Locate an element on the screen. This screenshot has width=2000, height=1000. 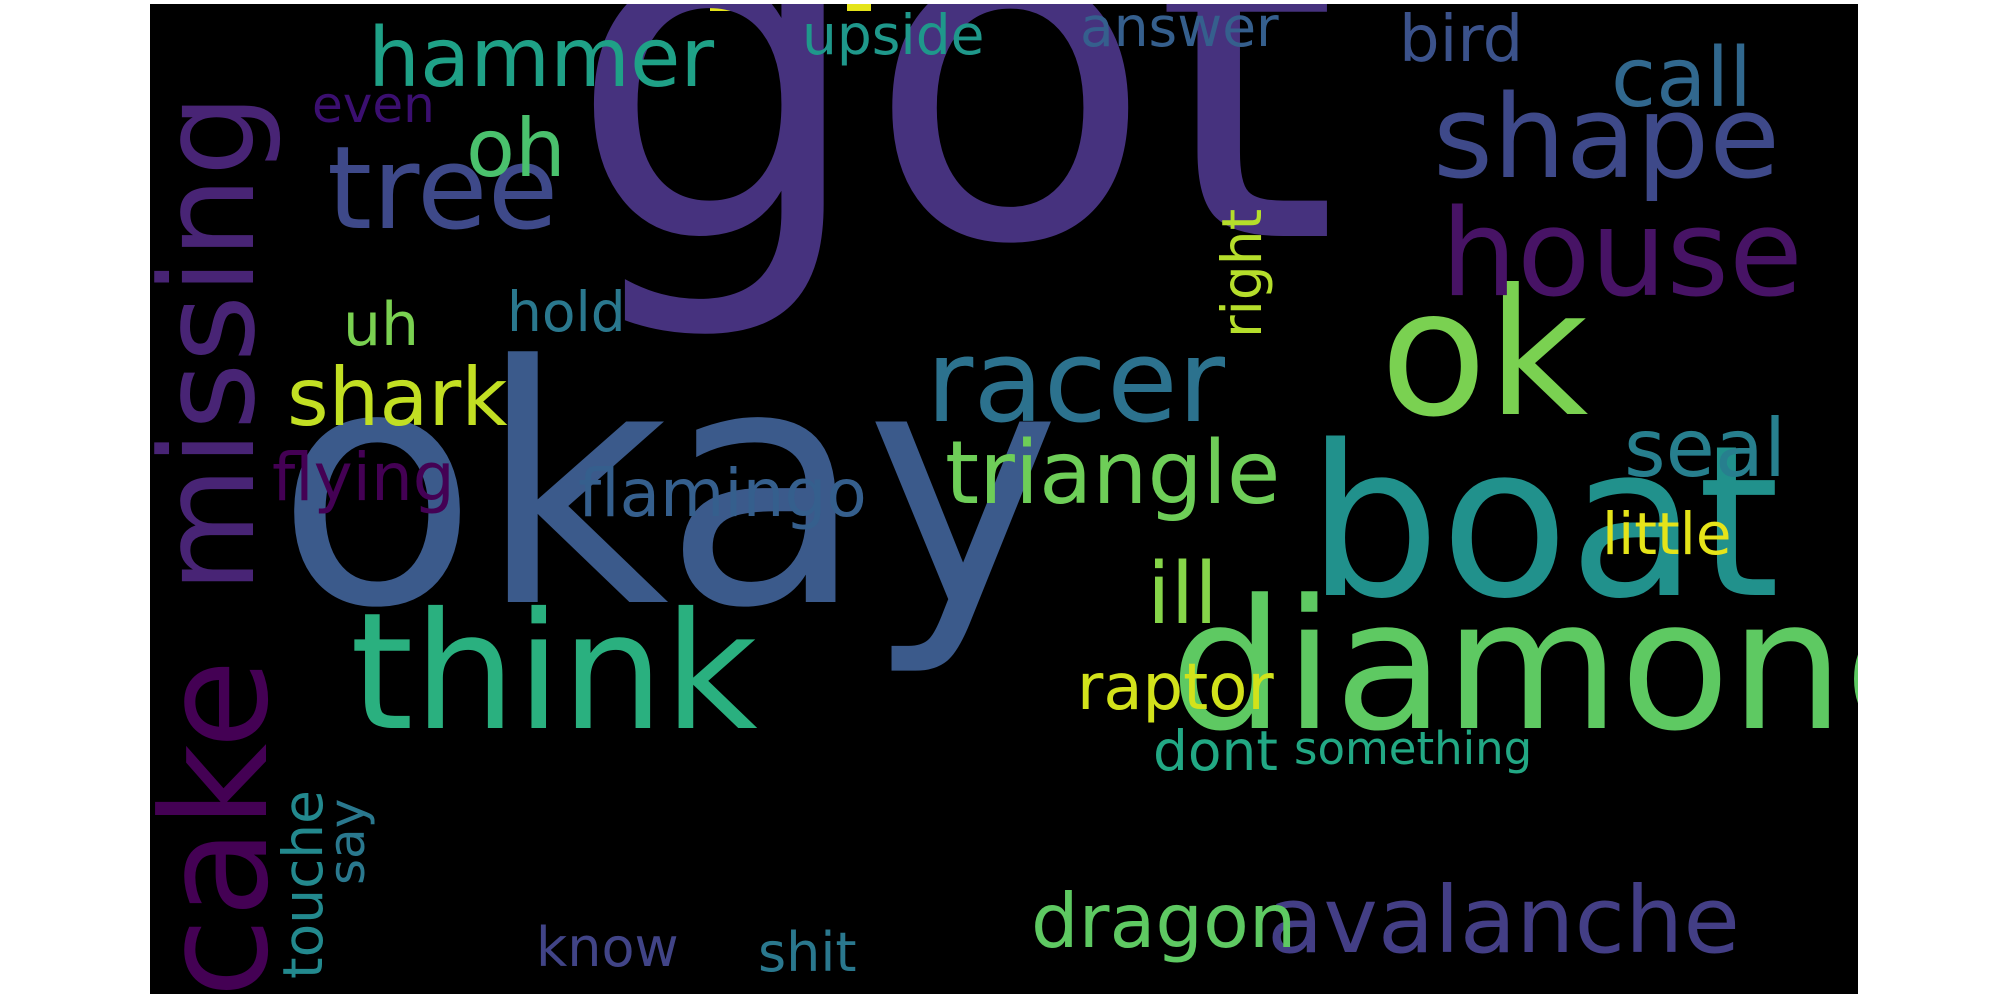
word-call: call is located at coordinates (1681, 78).